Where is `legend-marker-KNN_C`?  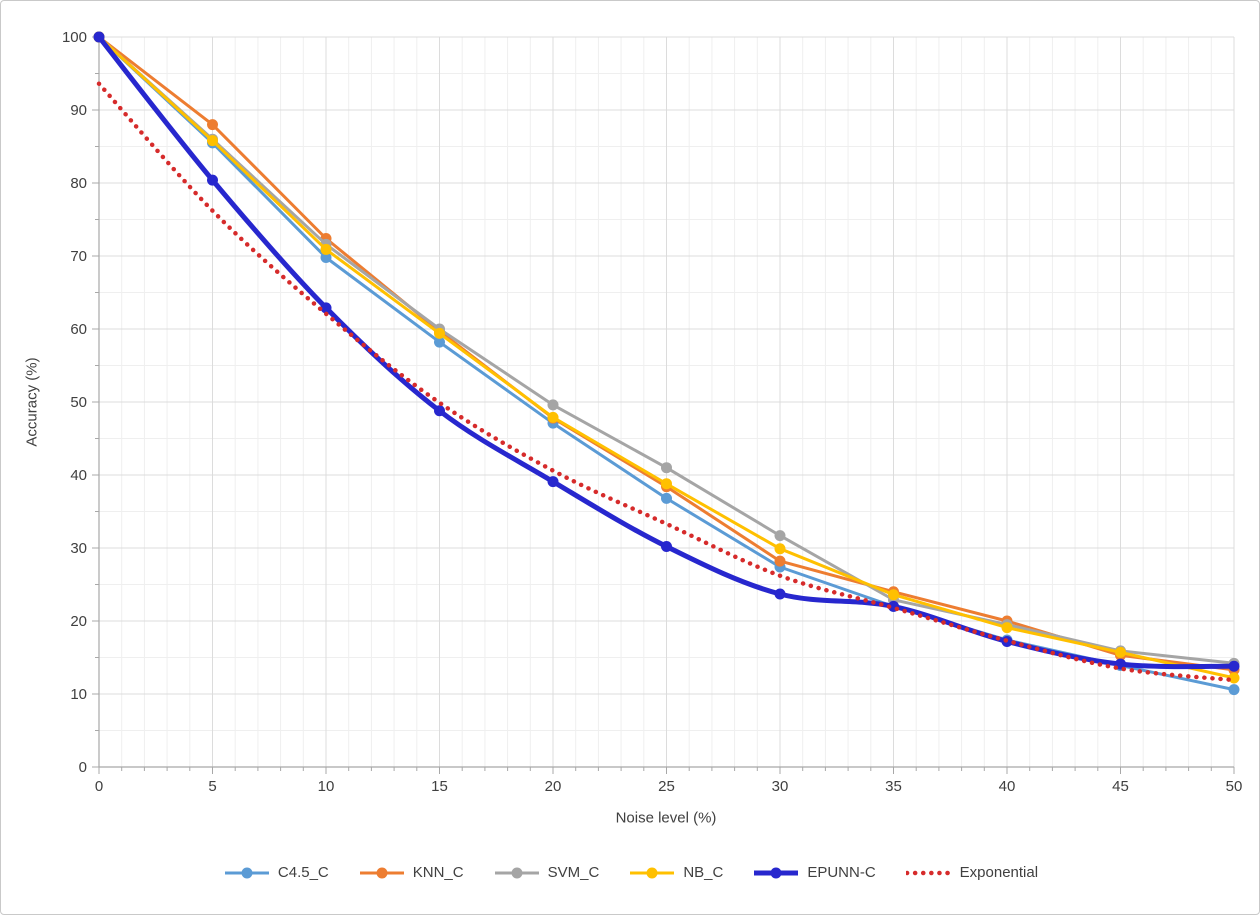
legend-marker-KNN_C is located at coordinates (381, 872).